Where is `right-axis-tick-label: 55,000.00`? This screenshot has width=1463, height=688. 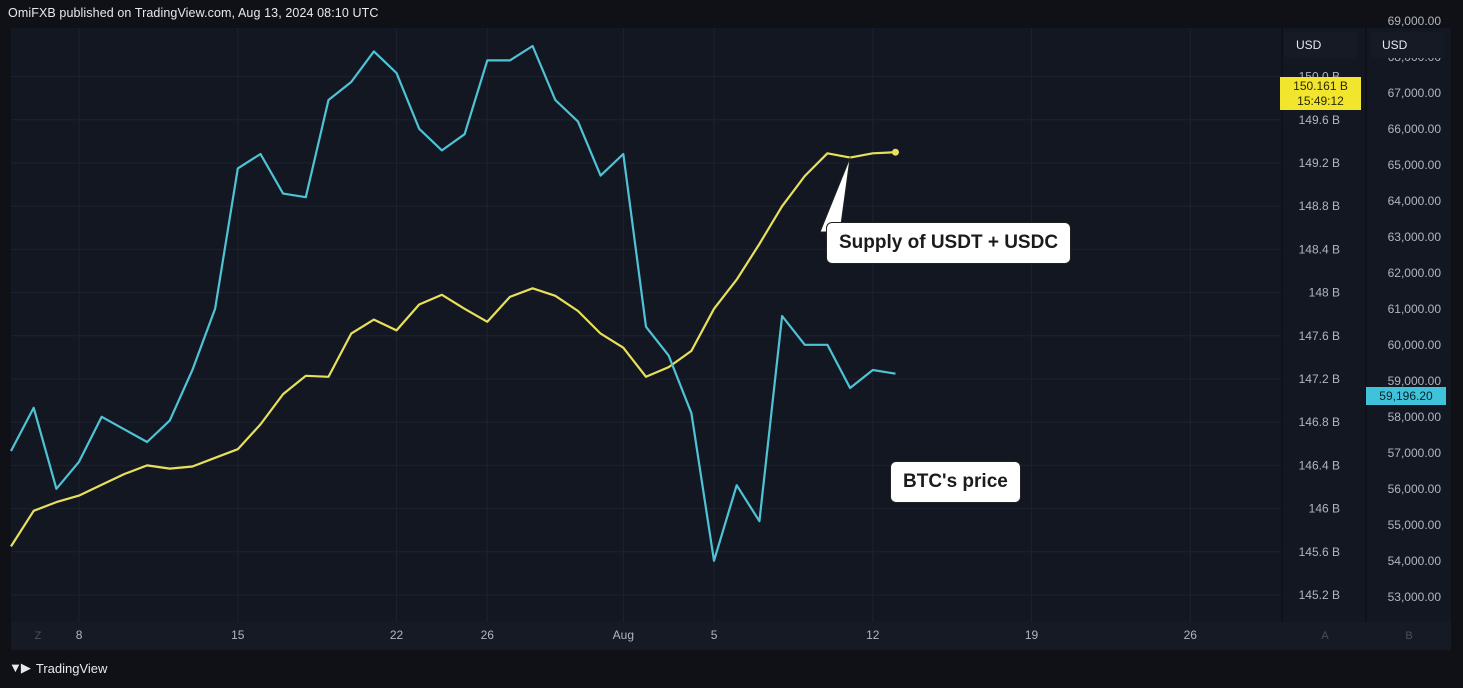
right-axis-tick-label: 55,000.00 is located at coordinates (1415, 525).